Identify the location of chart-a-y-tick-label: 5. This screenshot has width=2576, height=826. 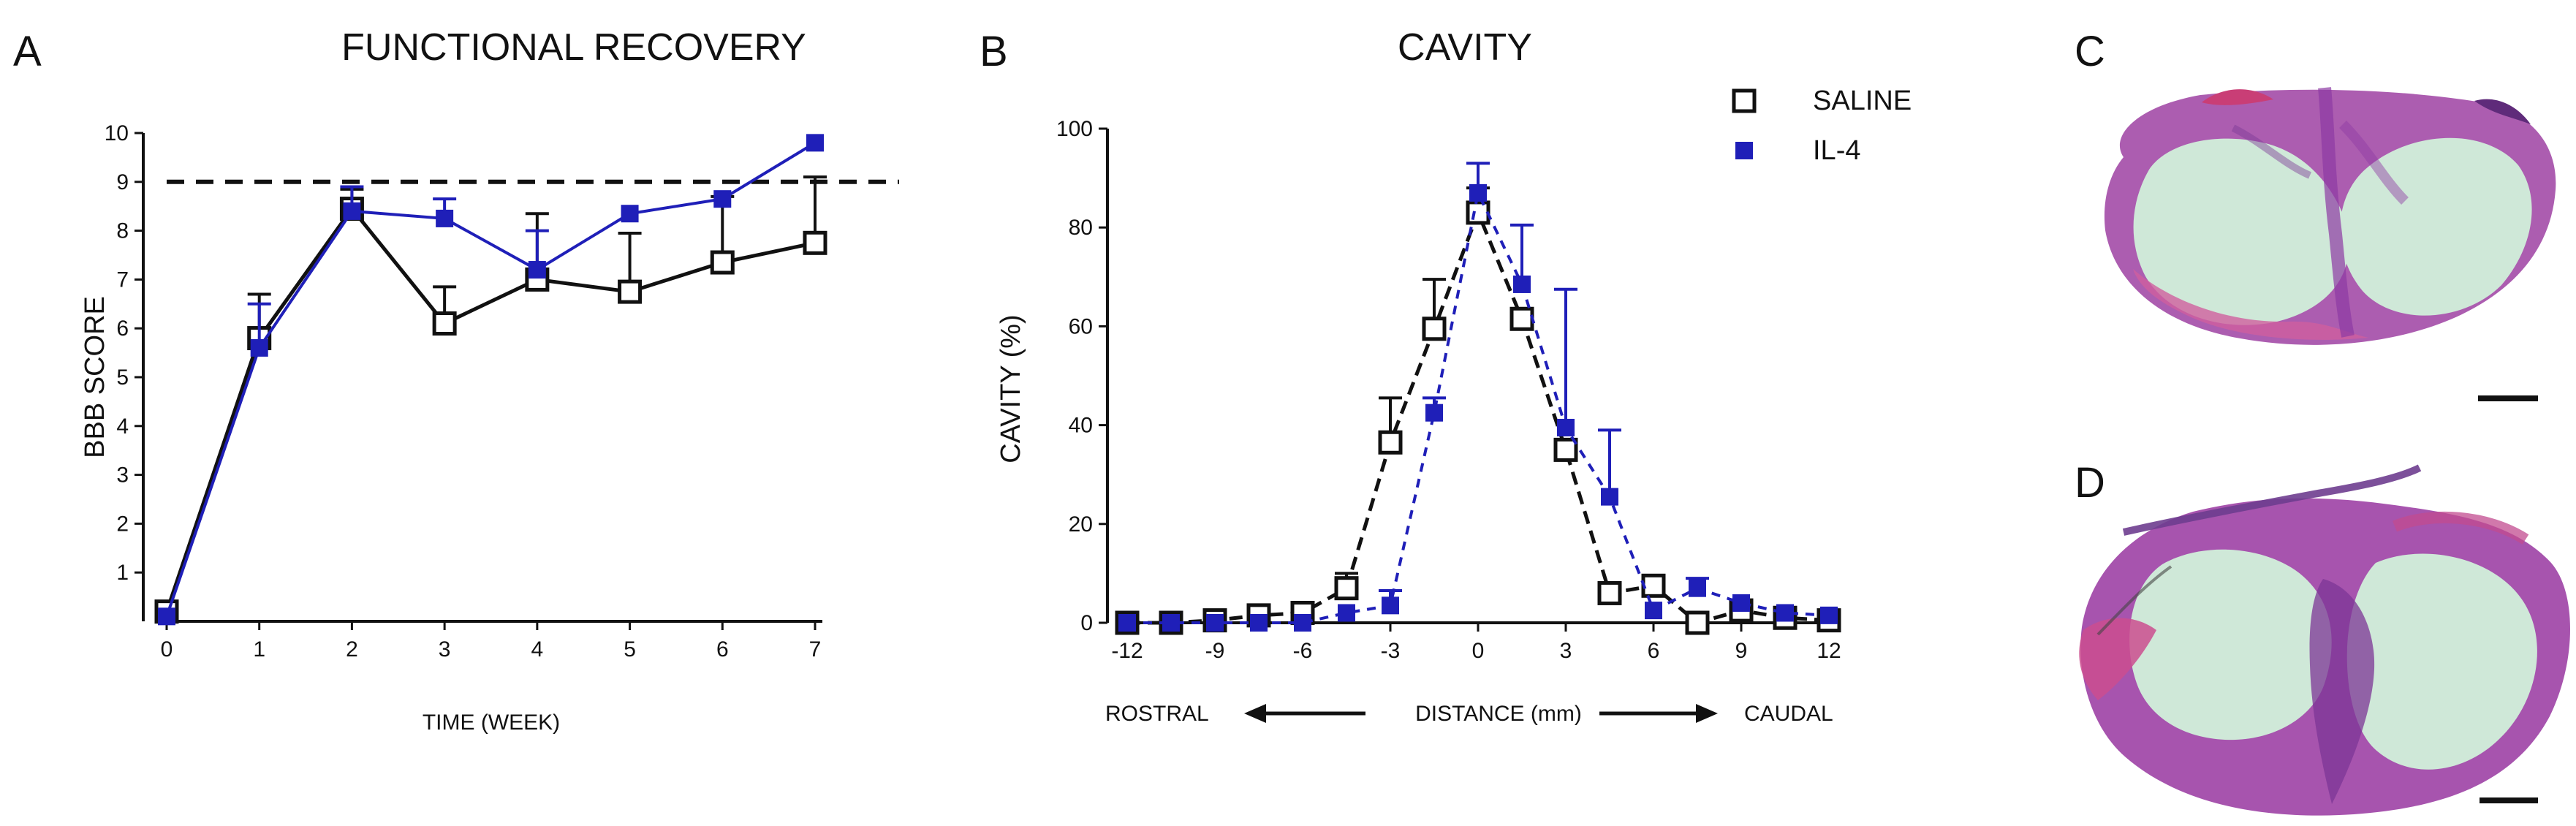
(122, 378).